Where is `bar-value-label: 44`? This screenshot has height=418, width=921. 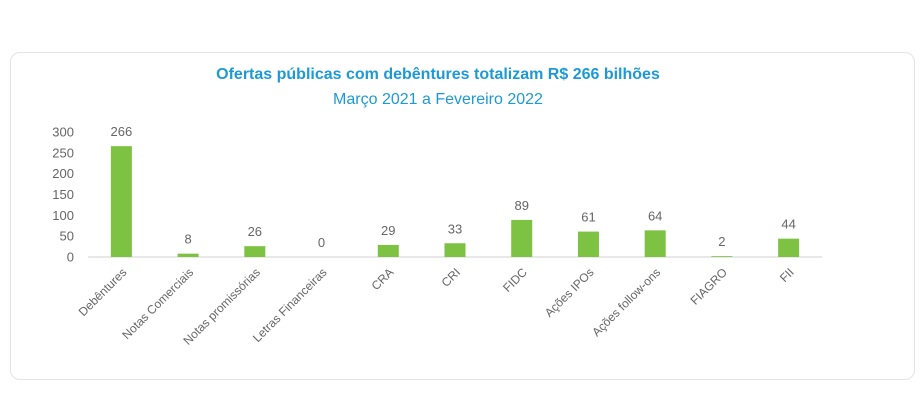
bar-value-label: 44 is located at coordinates (788, 224).